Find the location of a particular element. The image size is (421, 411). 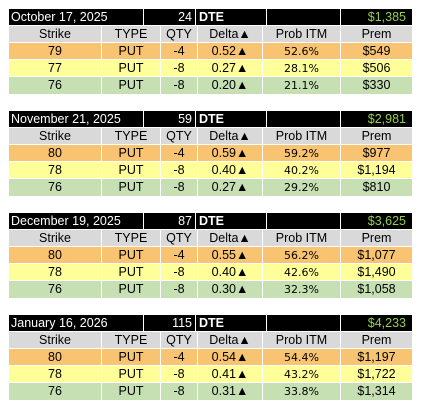

prob-itm-cell: 42.6% is located at coordinates (302, 272).